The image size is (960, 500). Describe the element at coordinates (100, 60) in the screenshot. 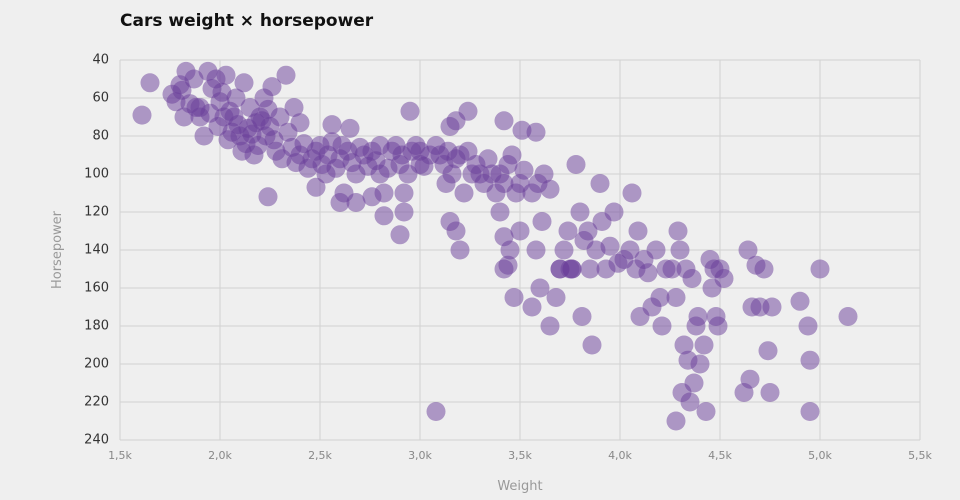

I see `y-tick-label: 40` at that location.